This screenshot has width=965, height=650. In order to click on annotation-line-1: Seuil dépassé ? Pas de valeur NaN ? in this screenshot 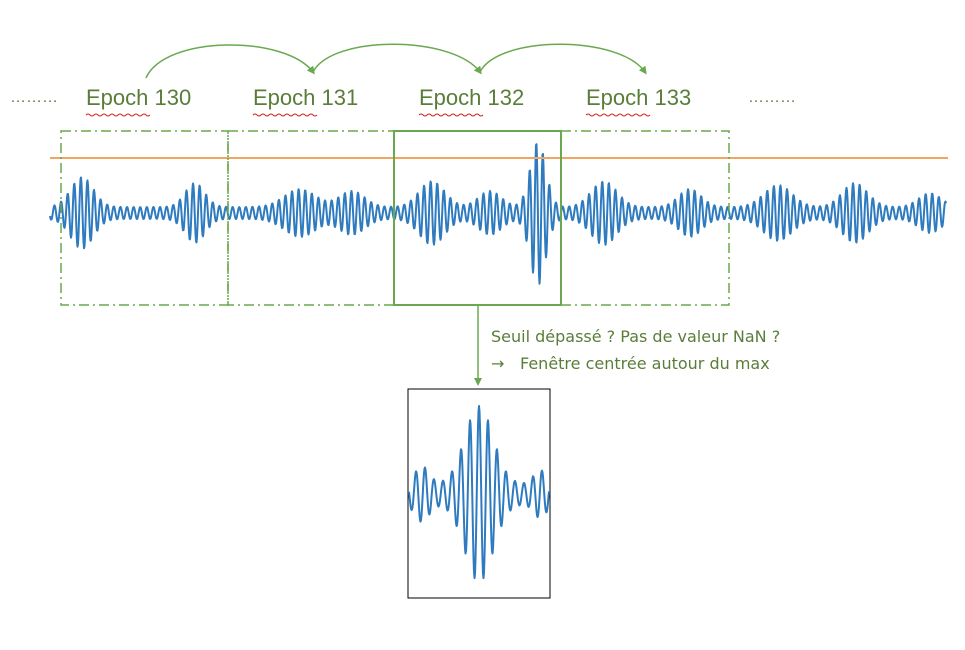, I will do `click(635, 336)`.